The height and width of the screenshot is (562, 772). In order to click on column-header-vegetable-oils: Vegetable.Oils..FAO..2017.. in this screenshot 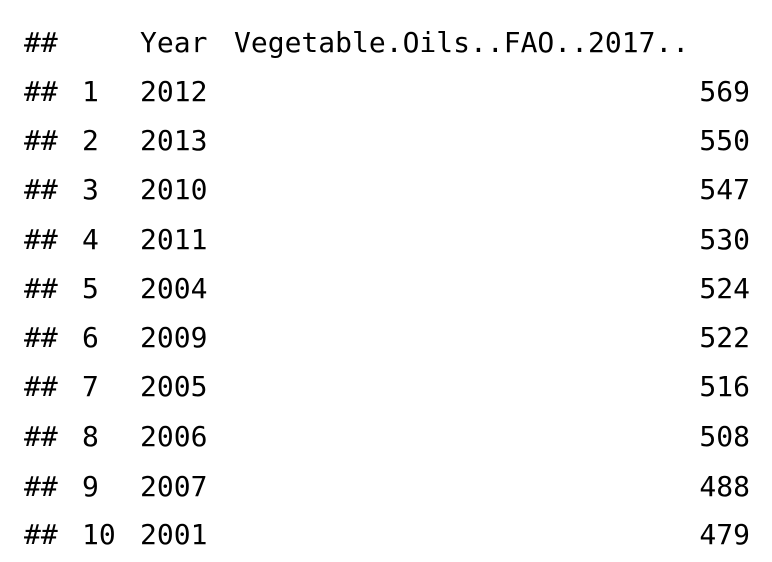, I will do `click(462, 42)`.